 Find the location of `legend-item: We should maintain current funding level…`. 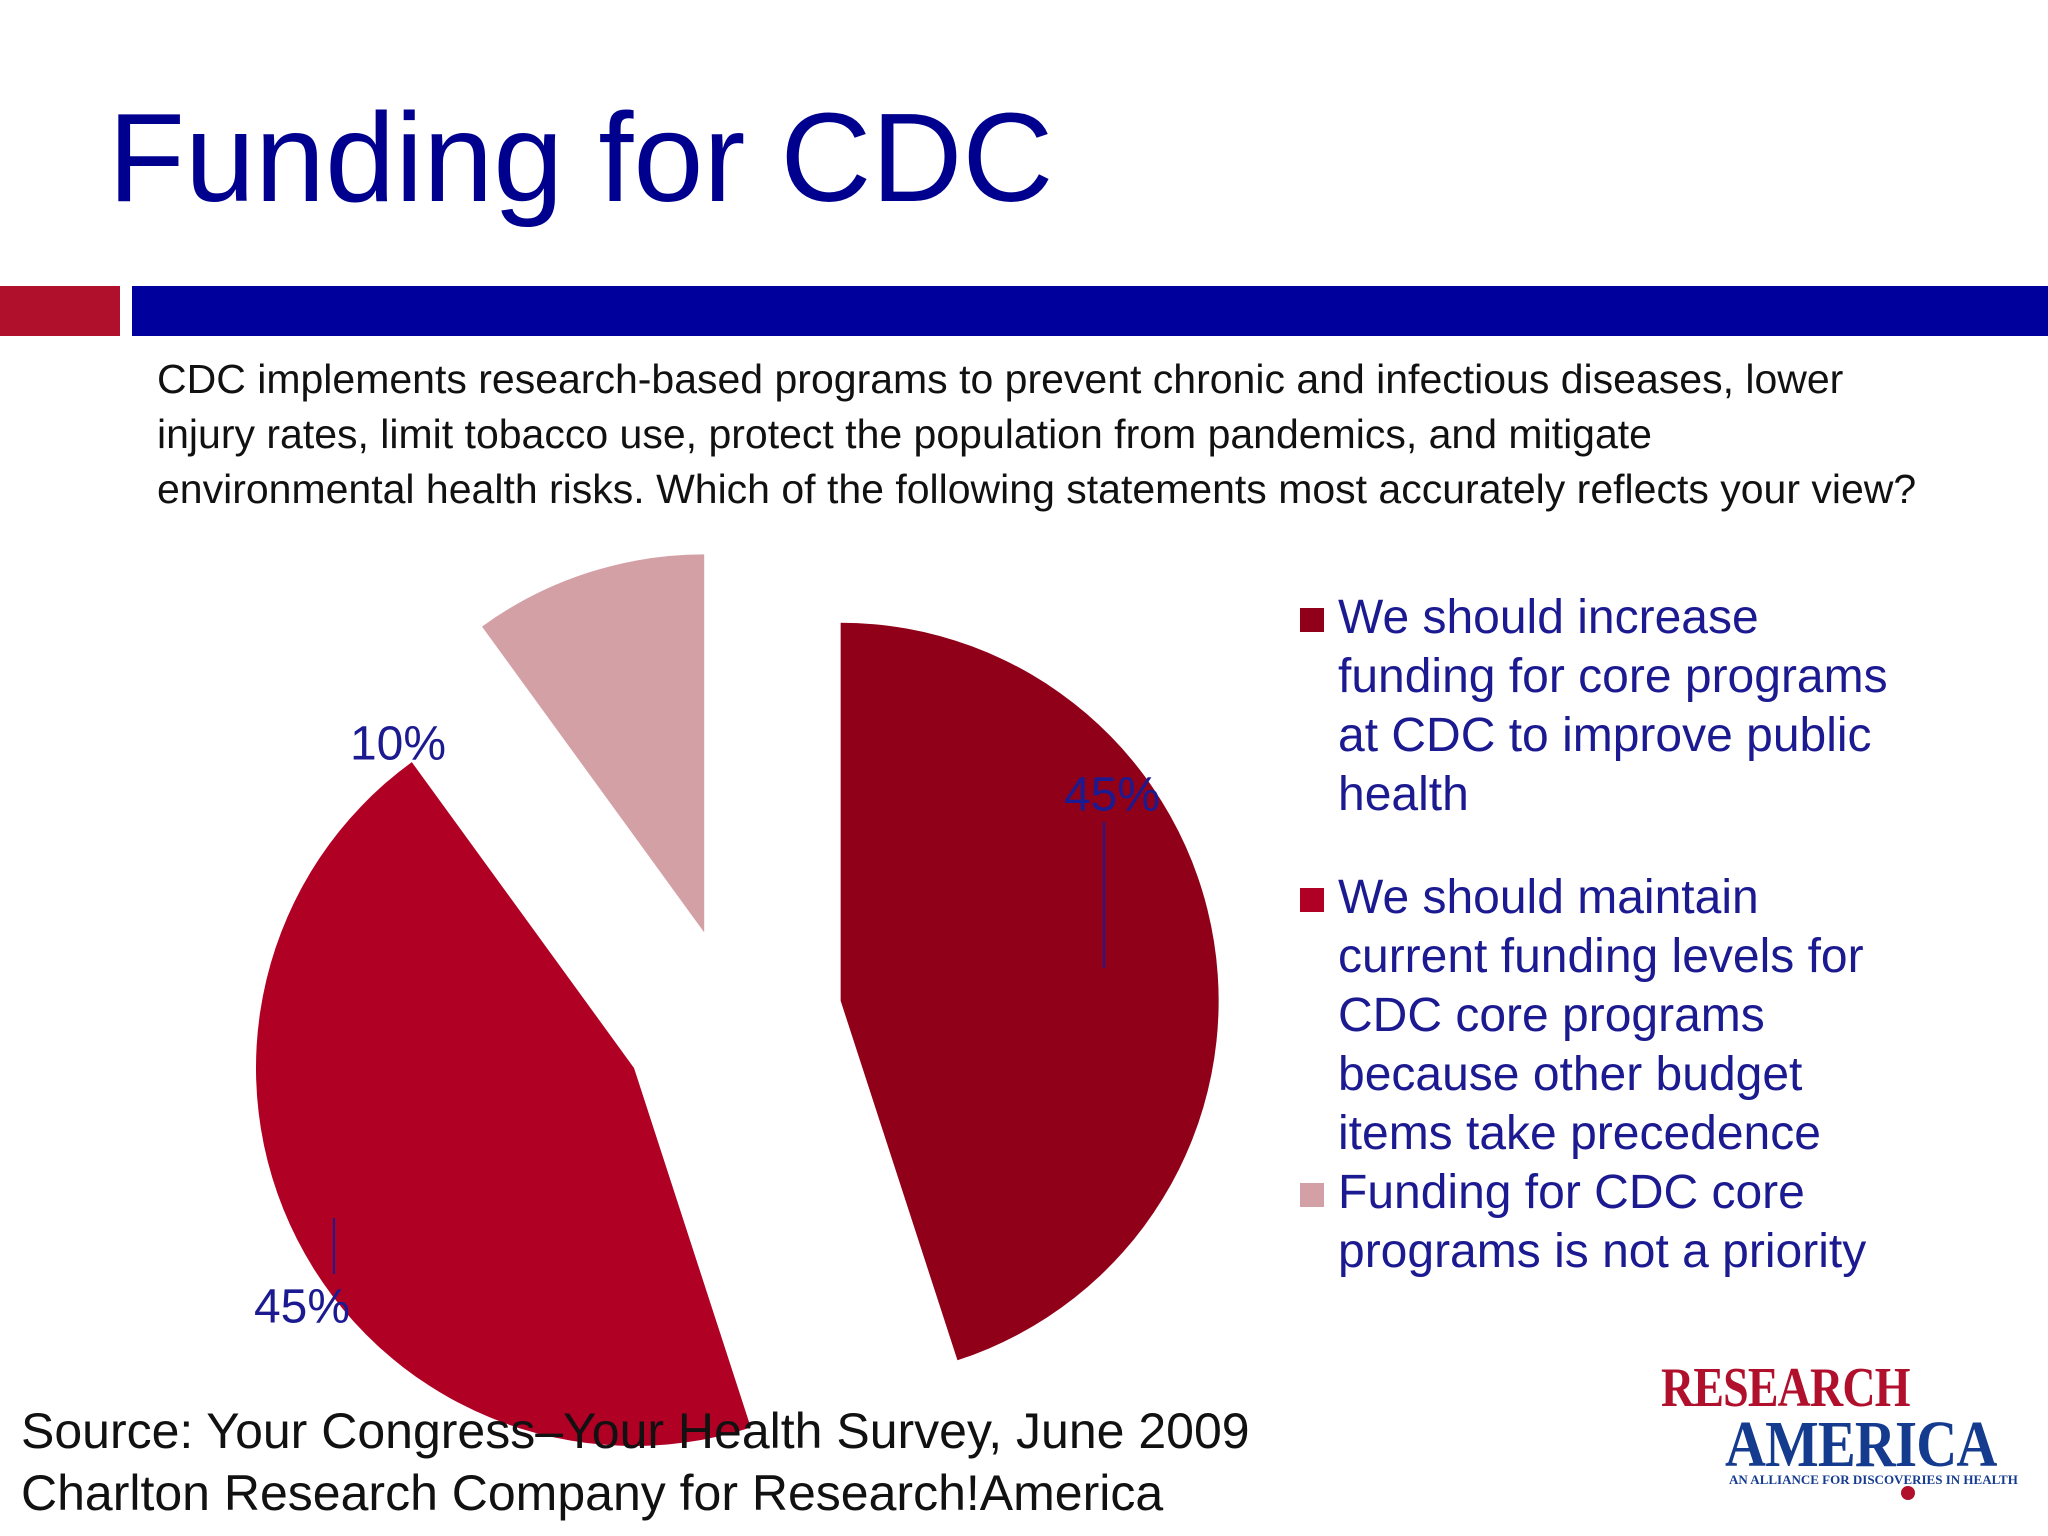

legend-item: We should maintain current funding level… is located at coordinates (1606, 1015).